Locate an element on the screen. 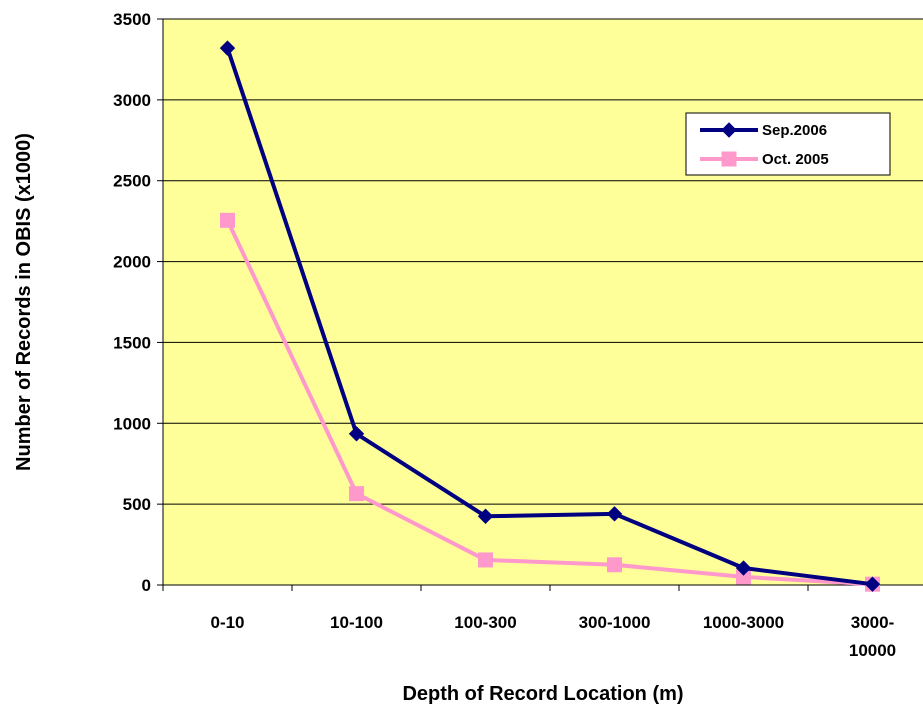 Image resolution: width=923 pixels, height=715 pixels. y-tick-label: 500 is located at coordinates (137, 504).